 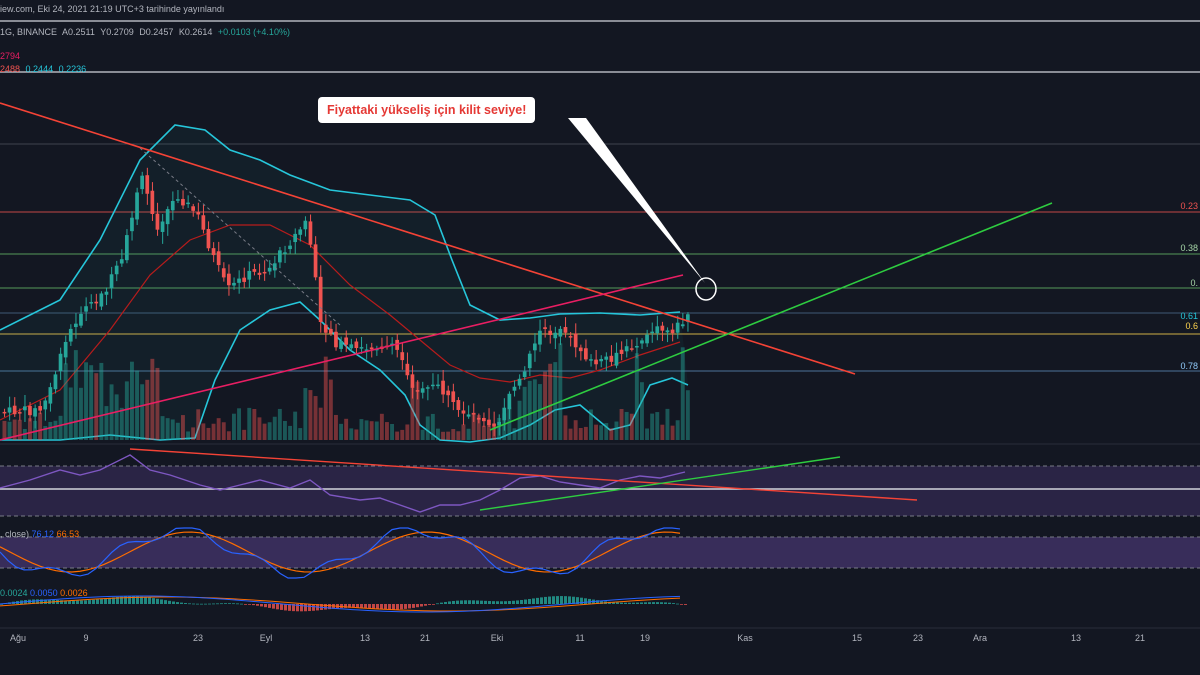 What do you see at coordinates (523, 474) in the screenshot?
I see `rsi-resistance-line` at bounding box center [523, 474].